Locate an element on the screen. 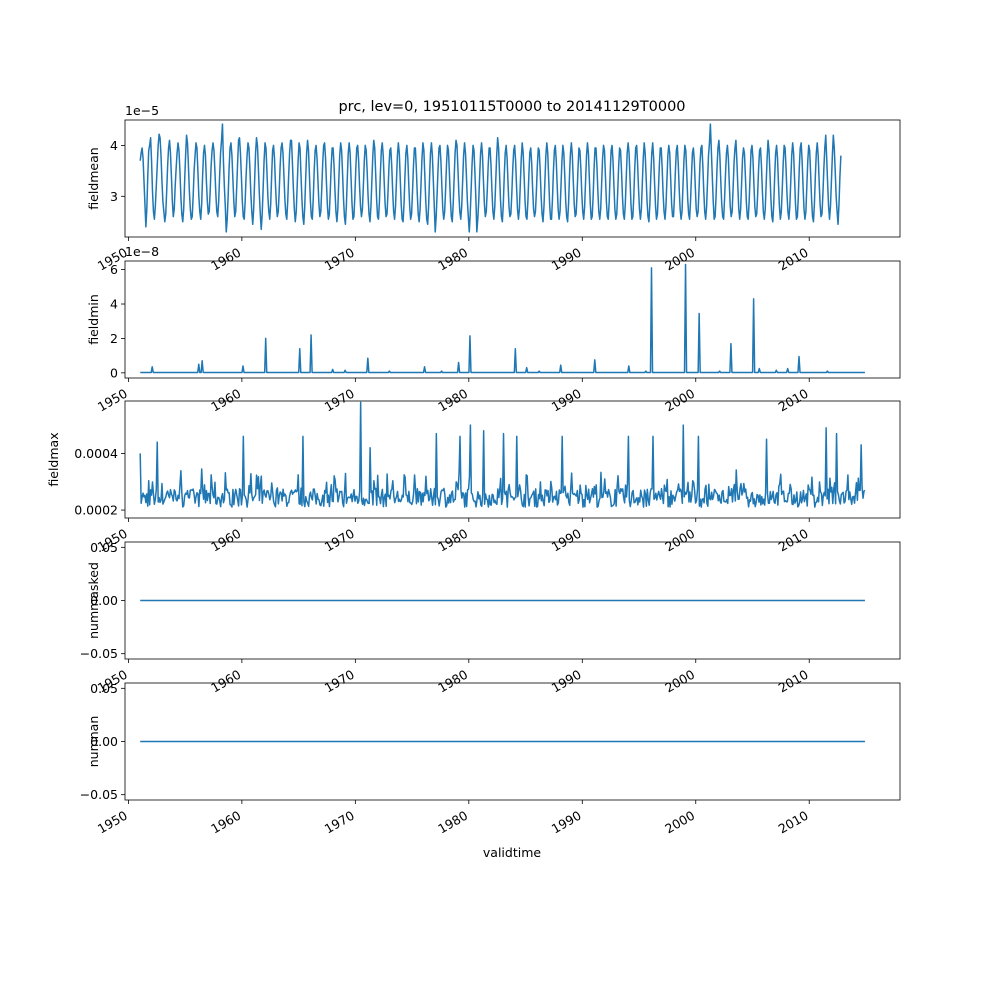 Image resolution: width=1000 pixels, height=1000 pixels. fieldmax-series-line is located at coordinates (502, 454).